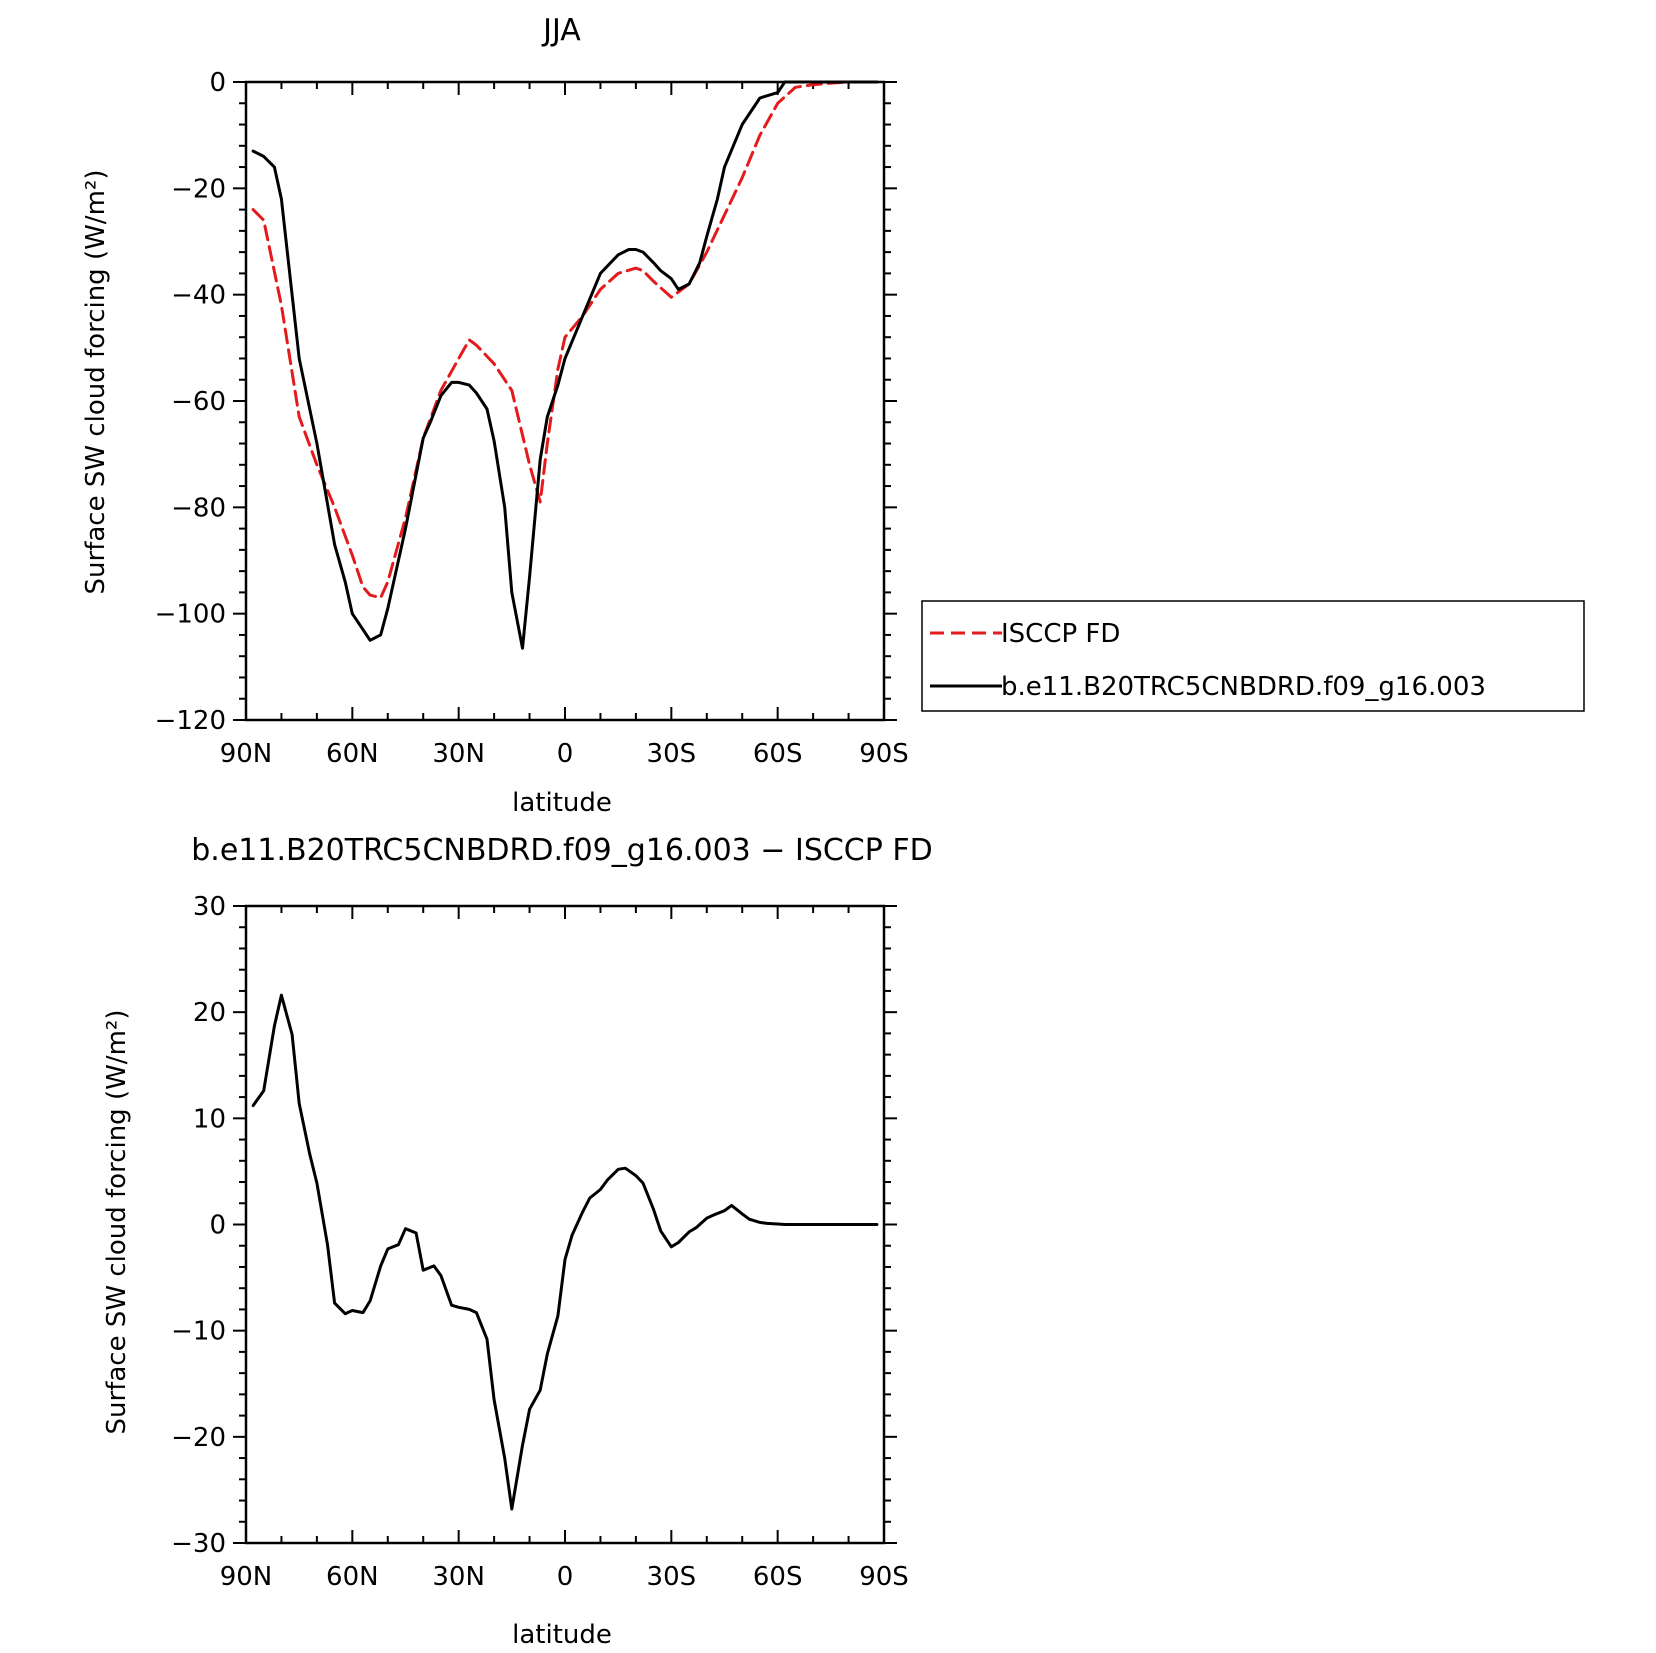 The height and width of the screenshot is (1653, 1656). What do you see at coordinates (562, 803) in the screenshot?
I see `top-x-axis-label: latitude` at bounding box center [562, 803].